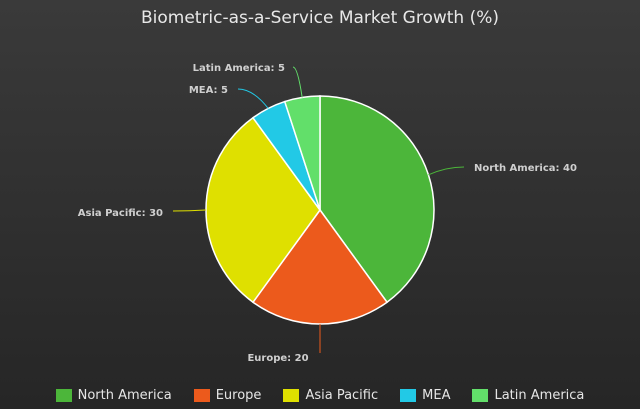 This screenshot has height=409, width=640. I want to click on connector-north-america, so click(446, 171).